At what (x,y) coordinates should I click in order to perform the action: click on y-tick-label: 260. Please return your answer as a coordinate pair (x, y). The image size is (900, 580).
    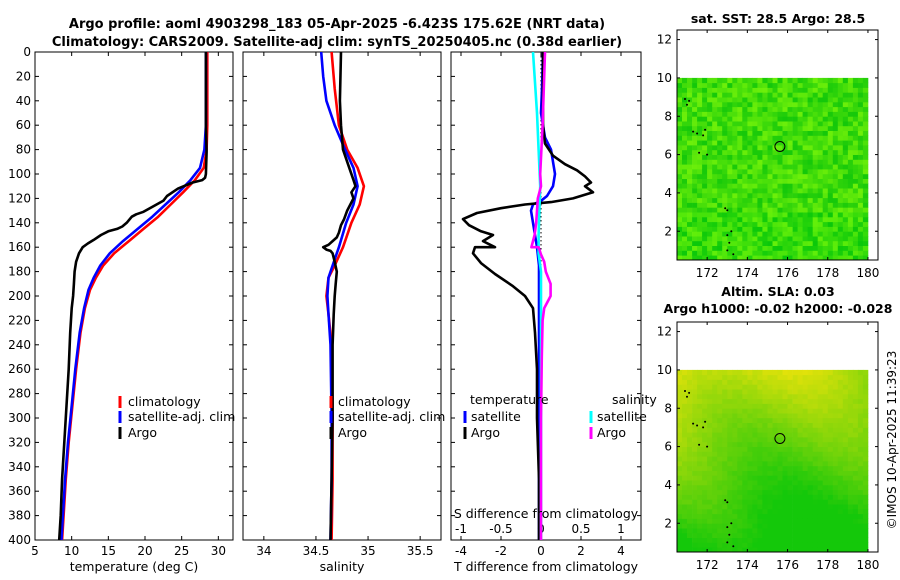
    Looking at the image, I should click on (19, 369).